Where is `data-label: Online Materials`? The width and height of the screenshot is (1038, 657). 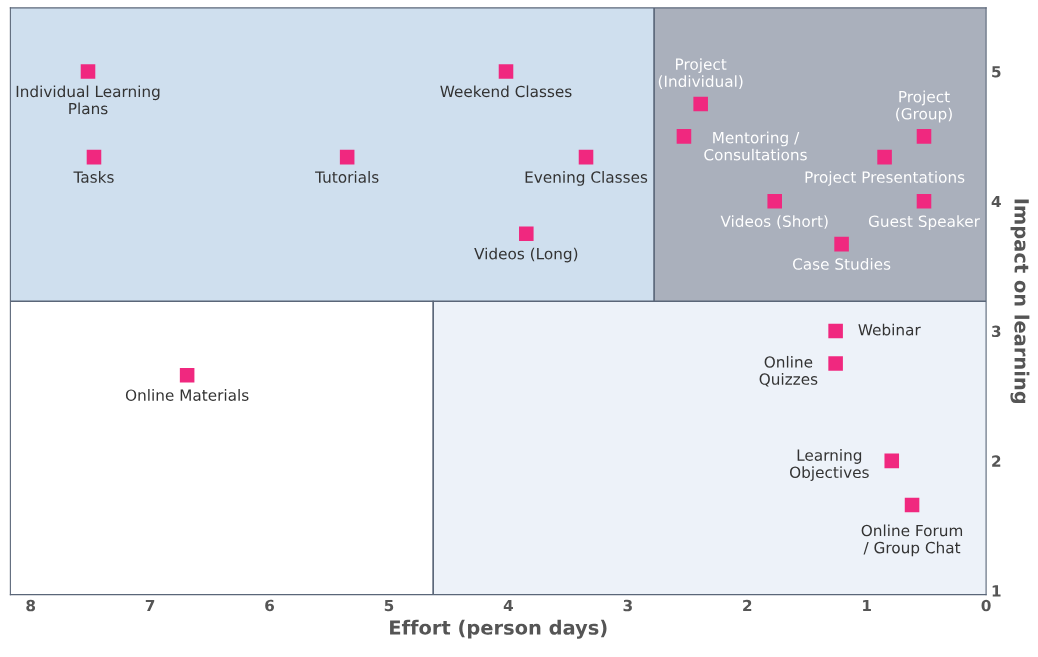 data-label: Online Materials is located at coordinates (187, 395).